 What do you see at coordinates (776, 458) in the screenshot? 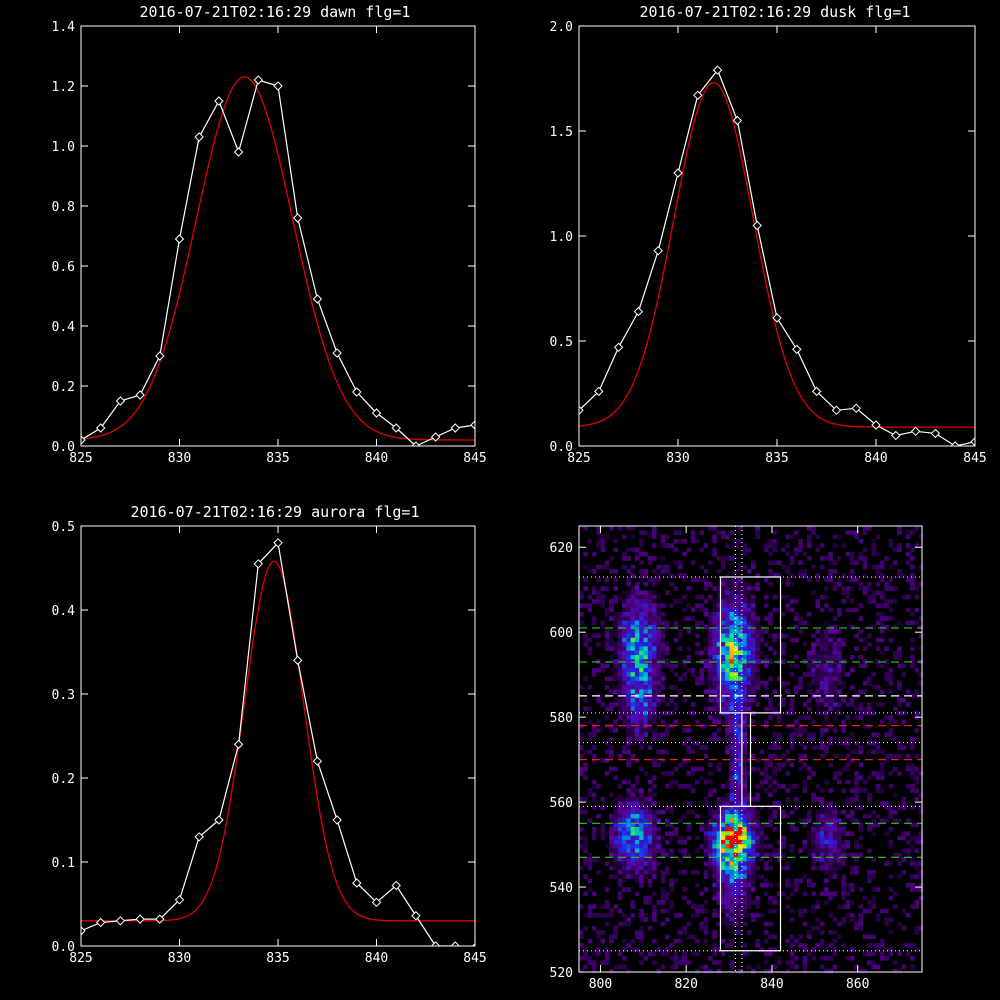
I see `dusk-xtick-label: 835` at bounding box center [776, 458].